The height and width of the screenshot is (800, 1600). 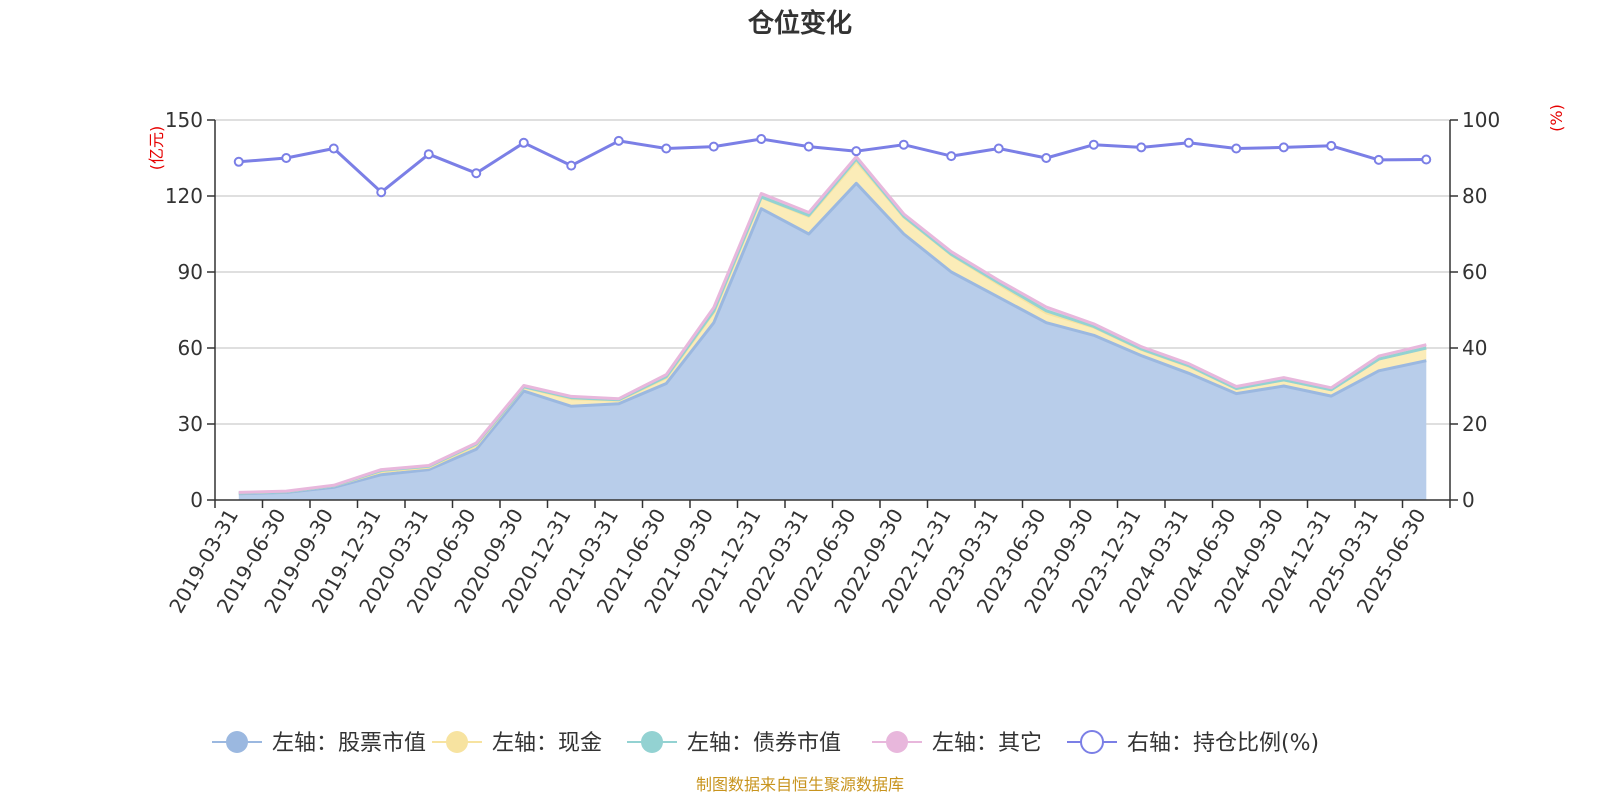 I want to click on legend-label: 左轴：债券市值, so click(x=764, y=743).